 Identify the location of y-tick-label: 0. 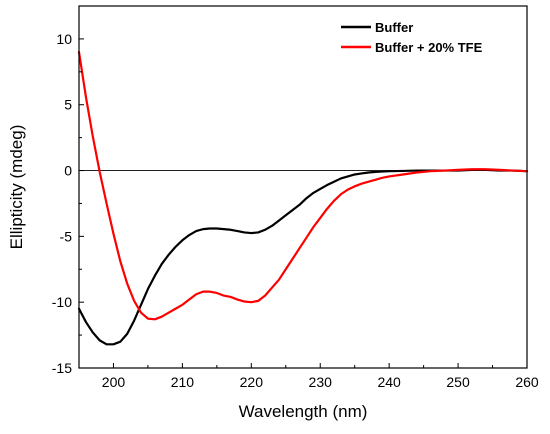
(68, 171).